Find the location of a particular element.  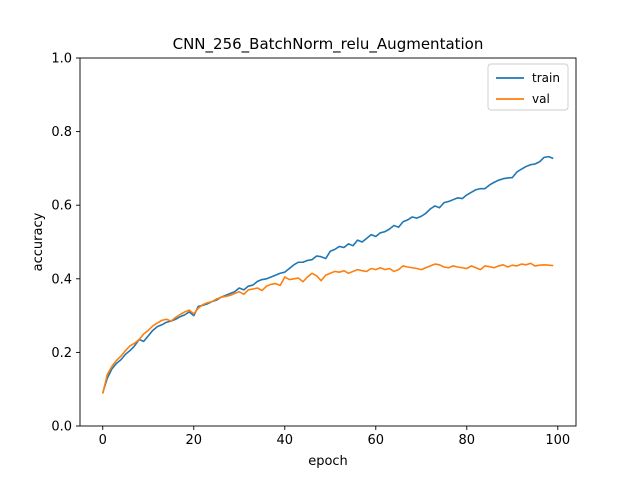

y-tick-label: 0.0 is located at coordinates (61, 427).